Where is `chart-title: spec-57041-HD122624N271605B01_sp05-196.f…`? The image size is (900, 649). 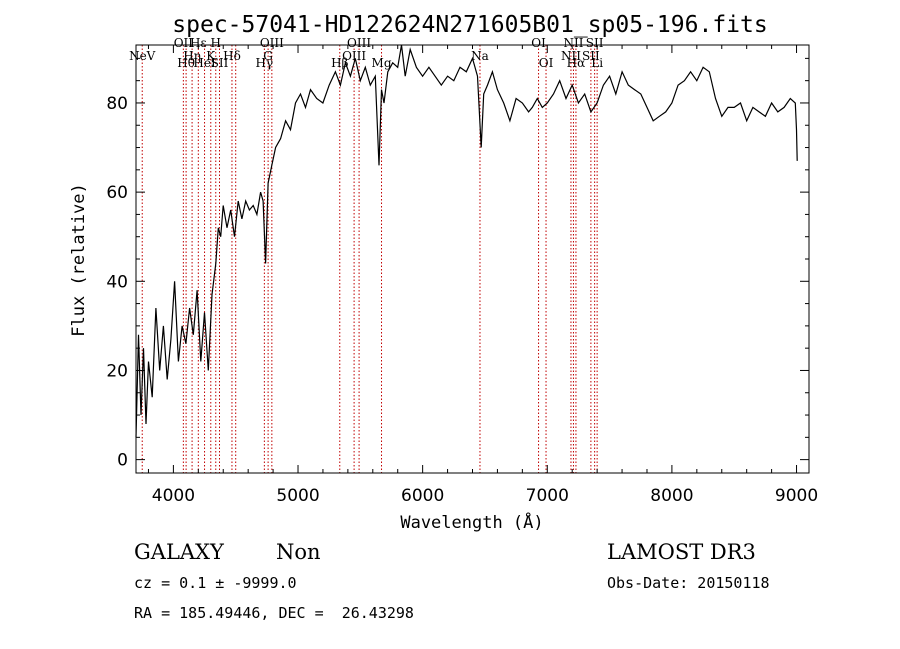
chart-title: spec-57041-HD122624N271605B01_sp05-196.f… is located at coordinates (469, 25).